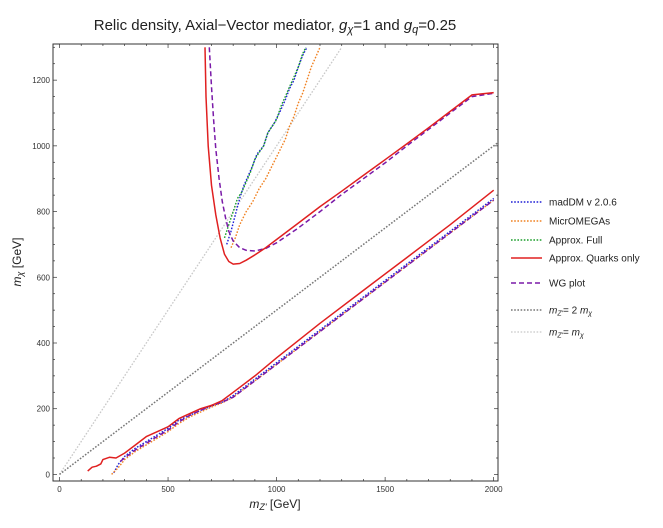 Image resolution: width=663 pixels, height=528 pixels. I want to click on x-tick-label: 1000, so click(277, 489).